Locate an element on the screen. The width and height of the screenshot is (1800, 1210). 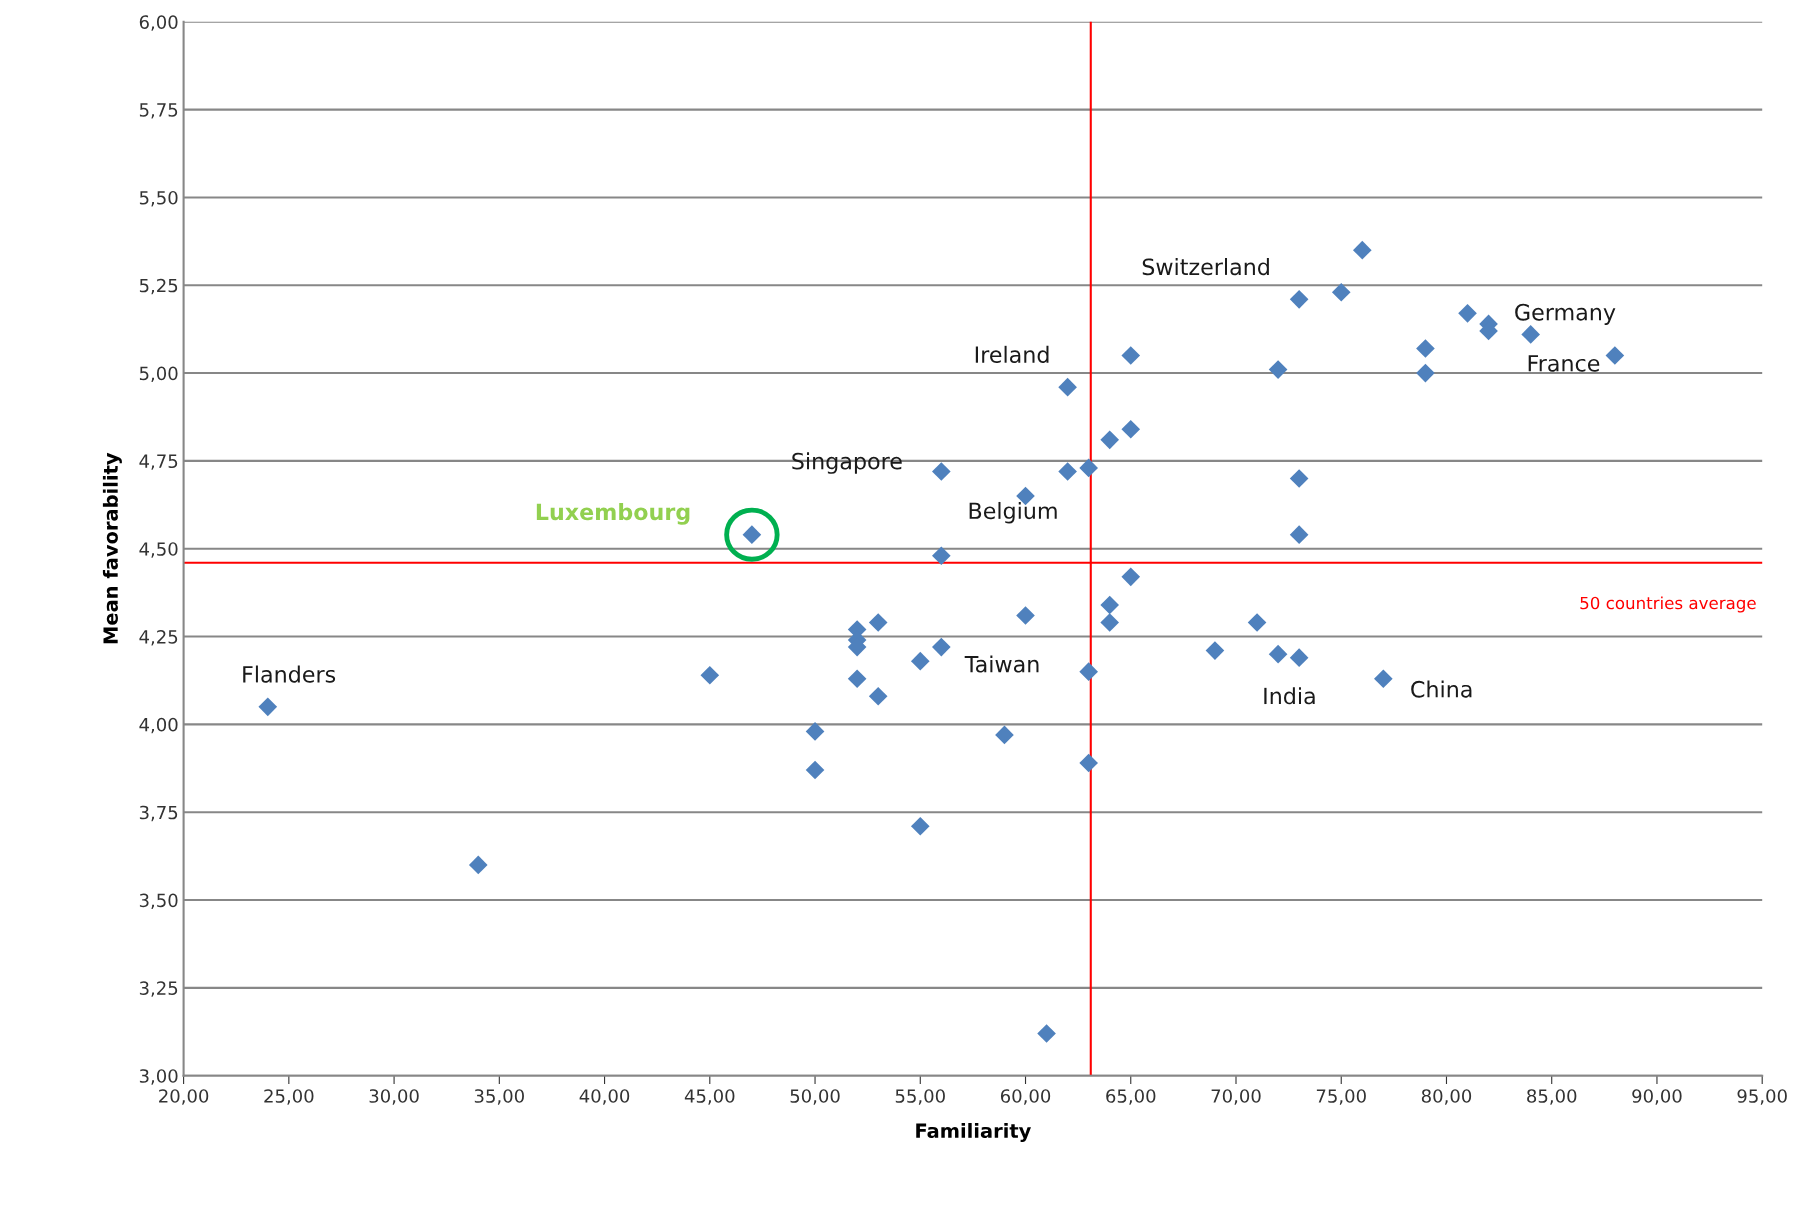
x-tick-label: 80,00 is located at coordinates (1446, 1097).